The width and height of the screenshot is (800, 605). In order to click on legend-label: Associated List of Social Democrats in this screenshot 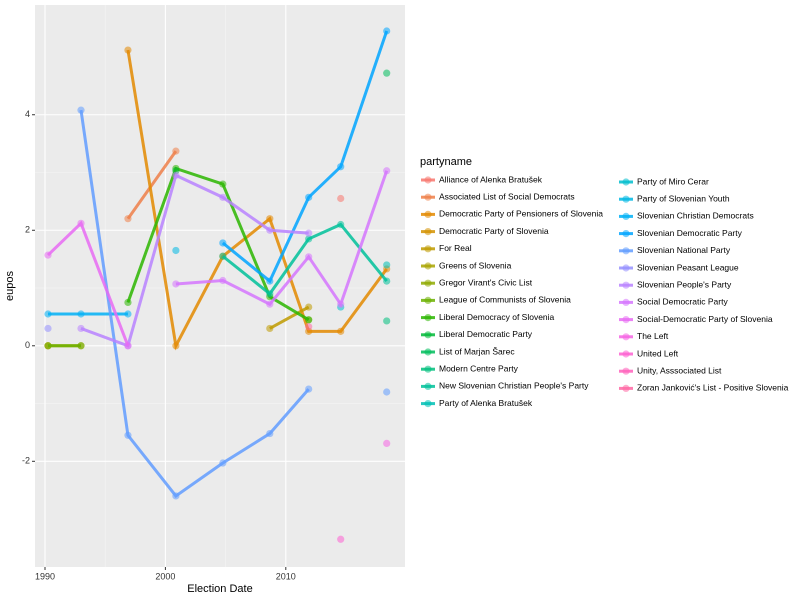, I will do `click(507, 196)`.